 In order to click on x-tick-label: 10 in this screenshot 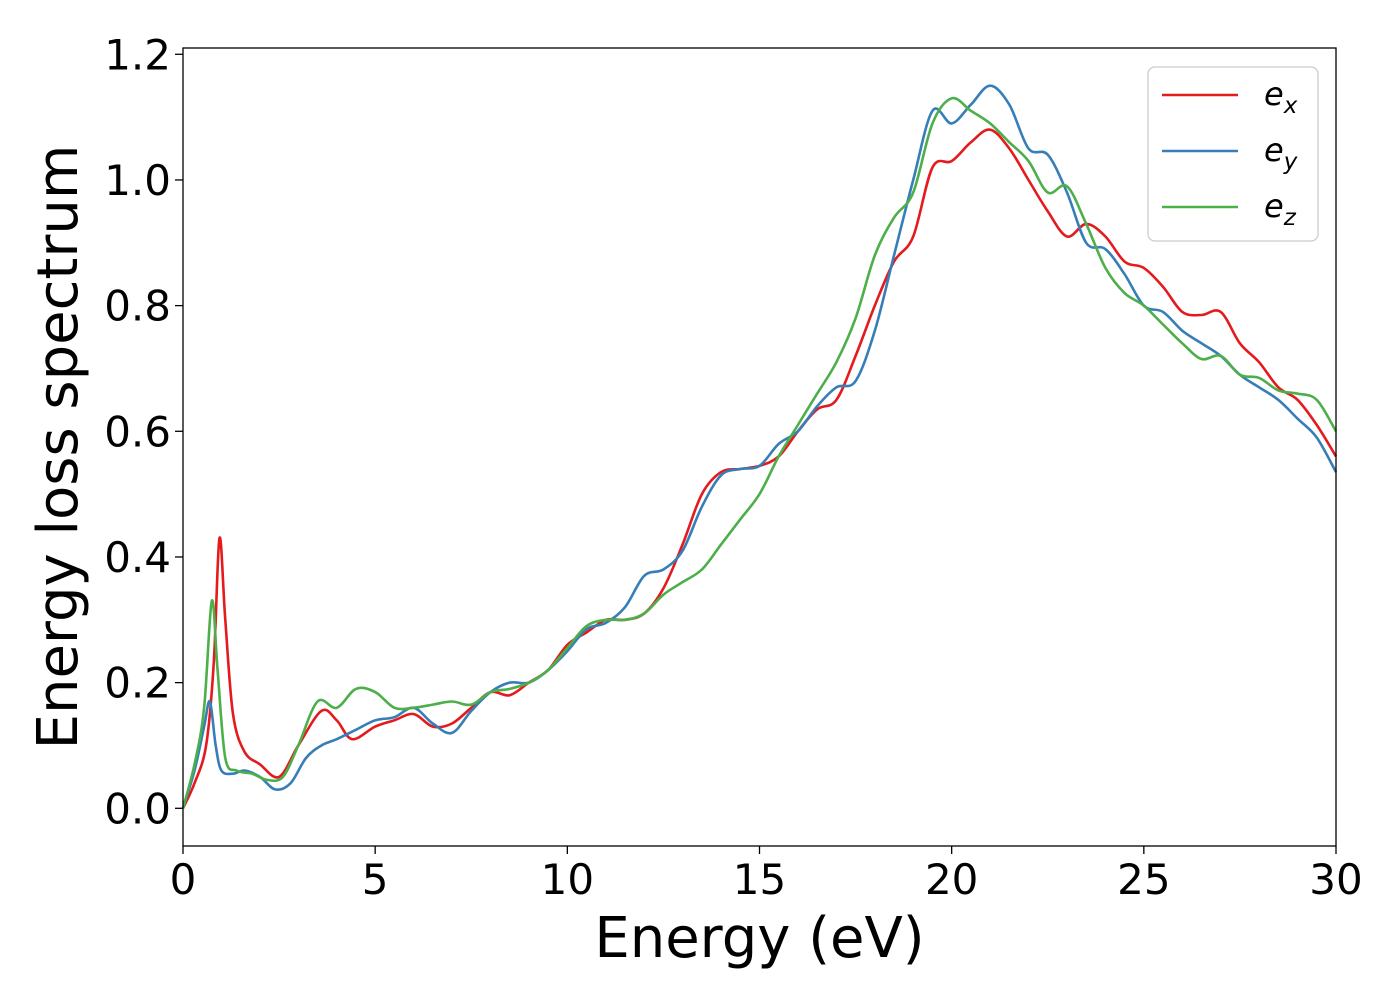, I will do `click(567, 879)`.